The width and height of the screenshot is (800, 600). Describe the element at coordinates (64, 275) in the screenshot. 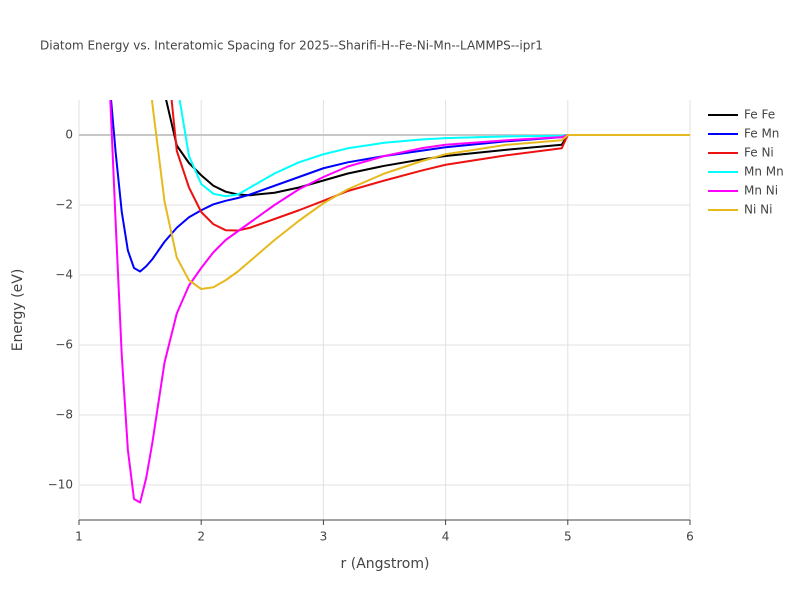

I see `y-tick-label: −4` at that location.